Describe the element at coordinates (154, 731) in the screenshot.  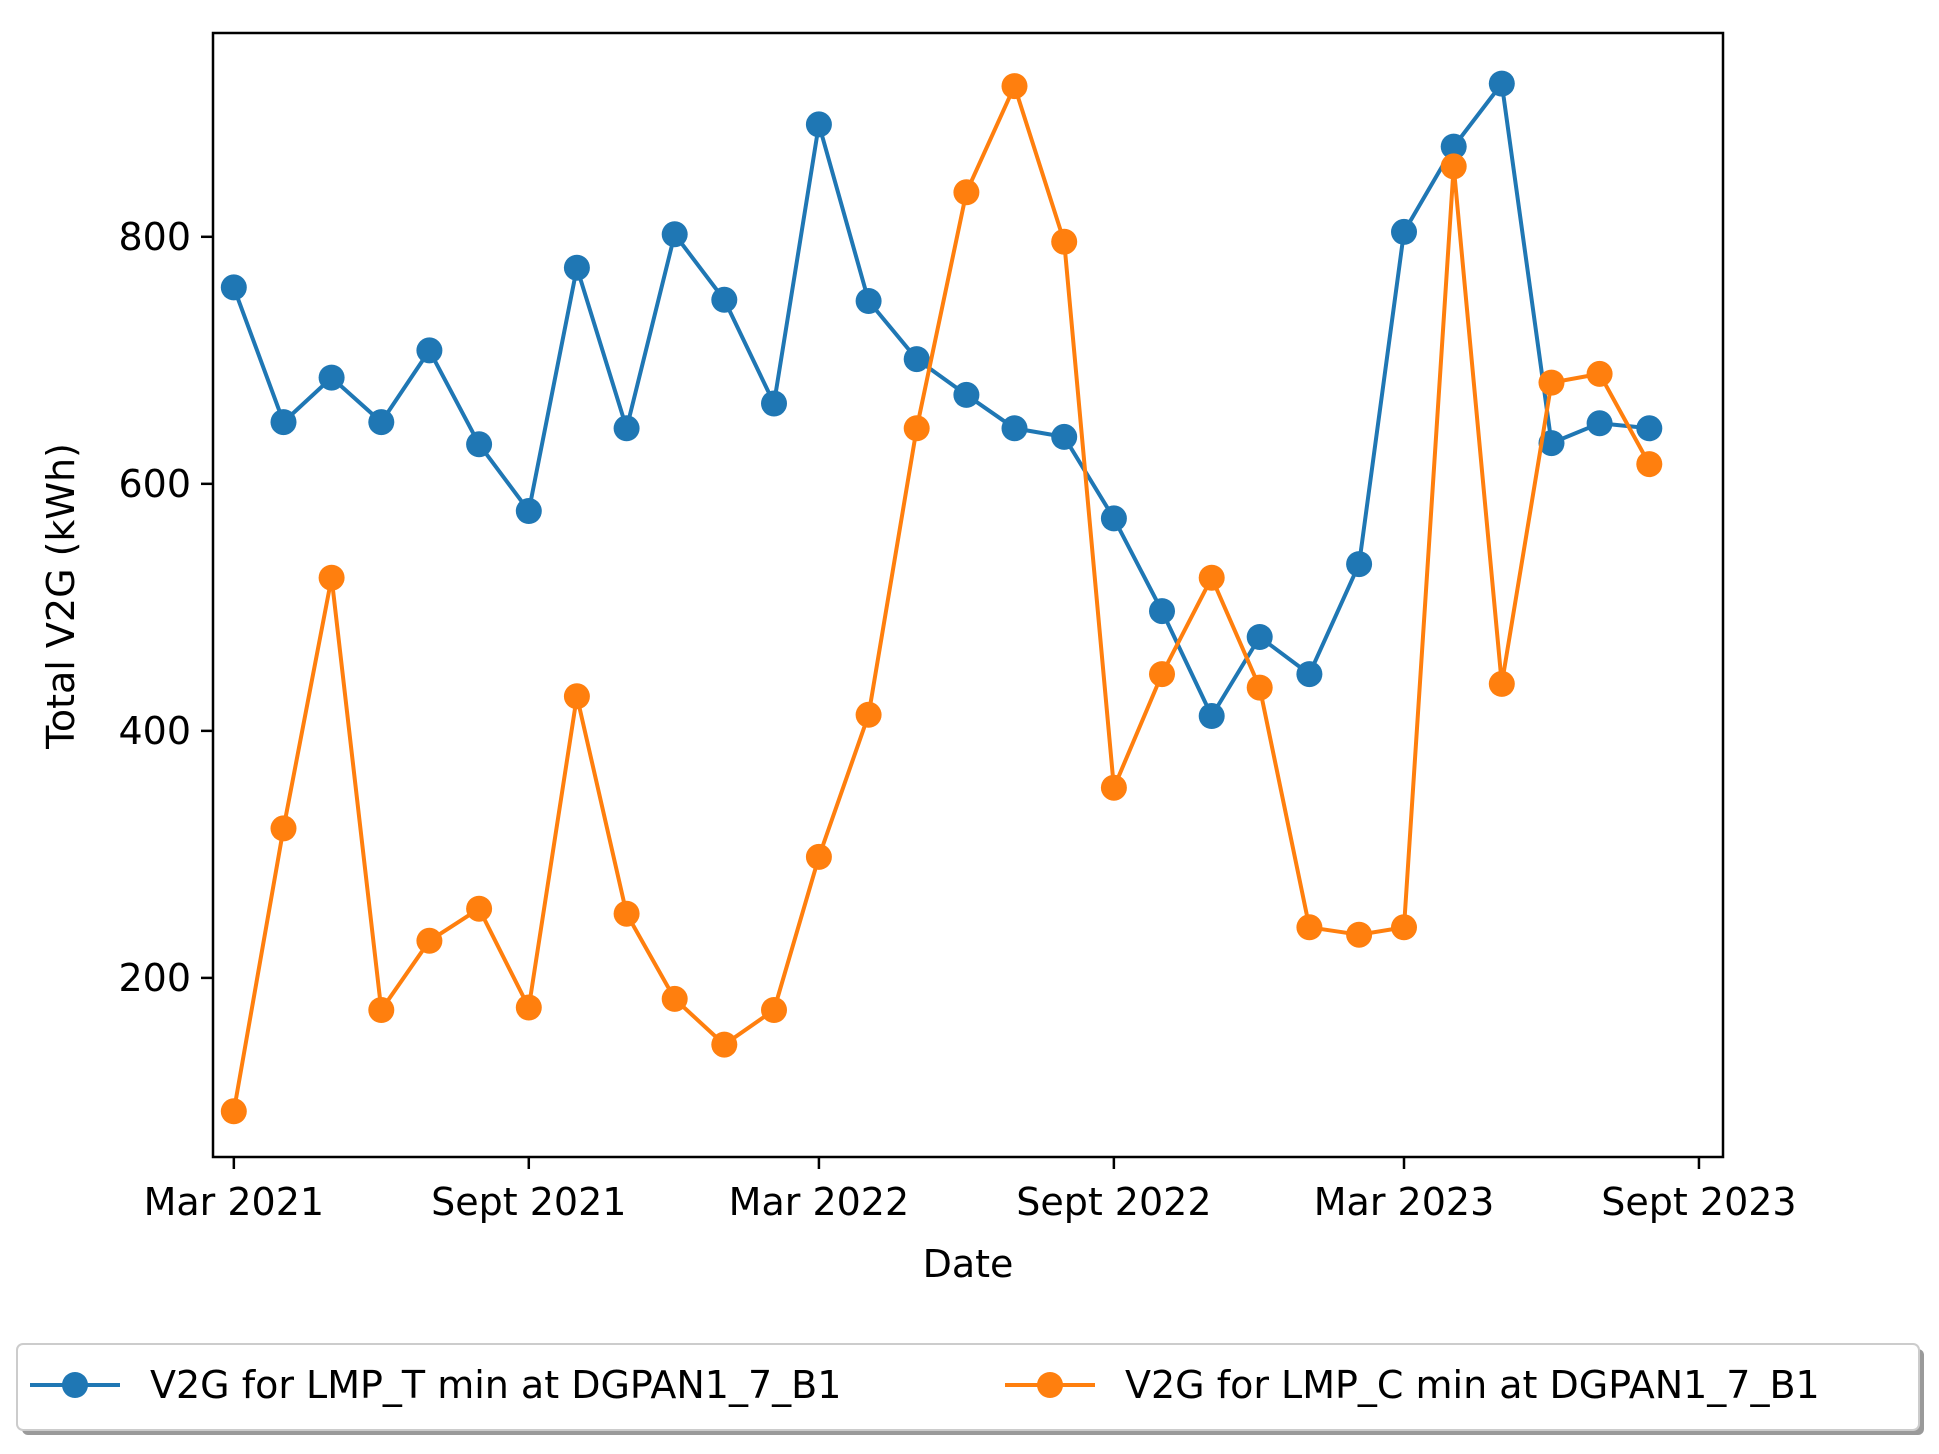
I see `y-tick-label: 400` at that location.